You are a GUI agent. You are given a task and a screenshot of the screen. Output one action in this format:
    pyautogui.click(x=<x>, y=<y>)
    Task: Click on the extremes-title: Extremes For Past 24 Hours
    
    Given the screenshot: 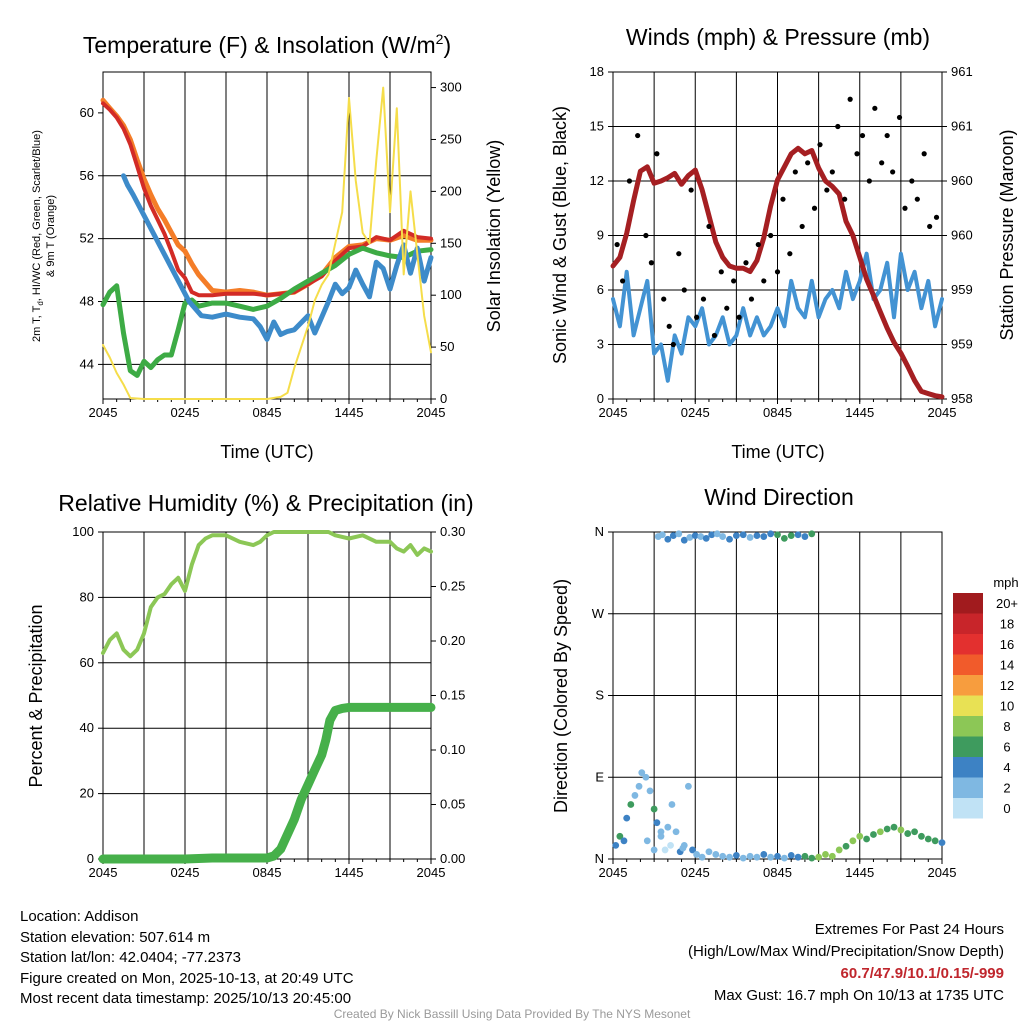 What is the action you would take?
    pyautogui.click(x=909, y=929)
    